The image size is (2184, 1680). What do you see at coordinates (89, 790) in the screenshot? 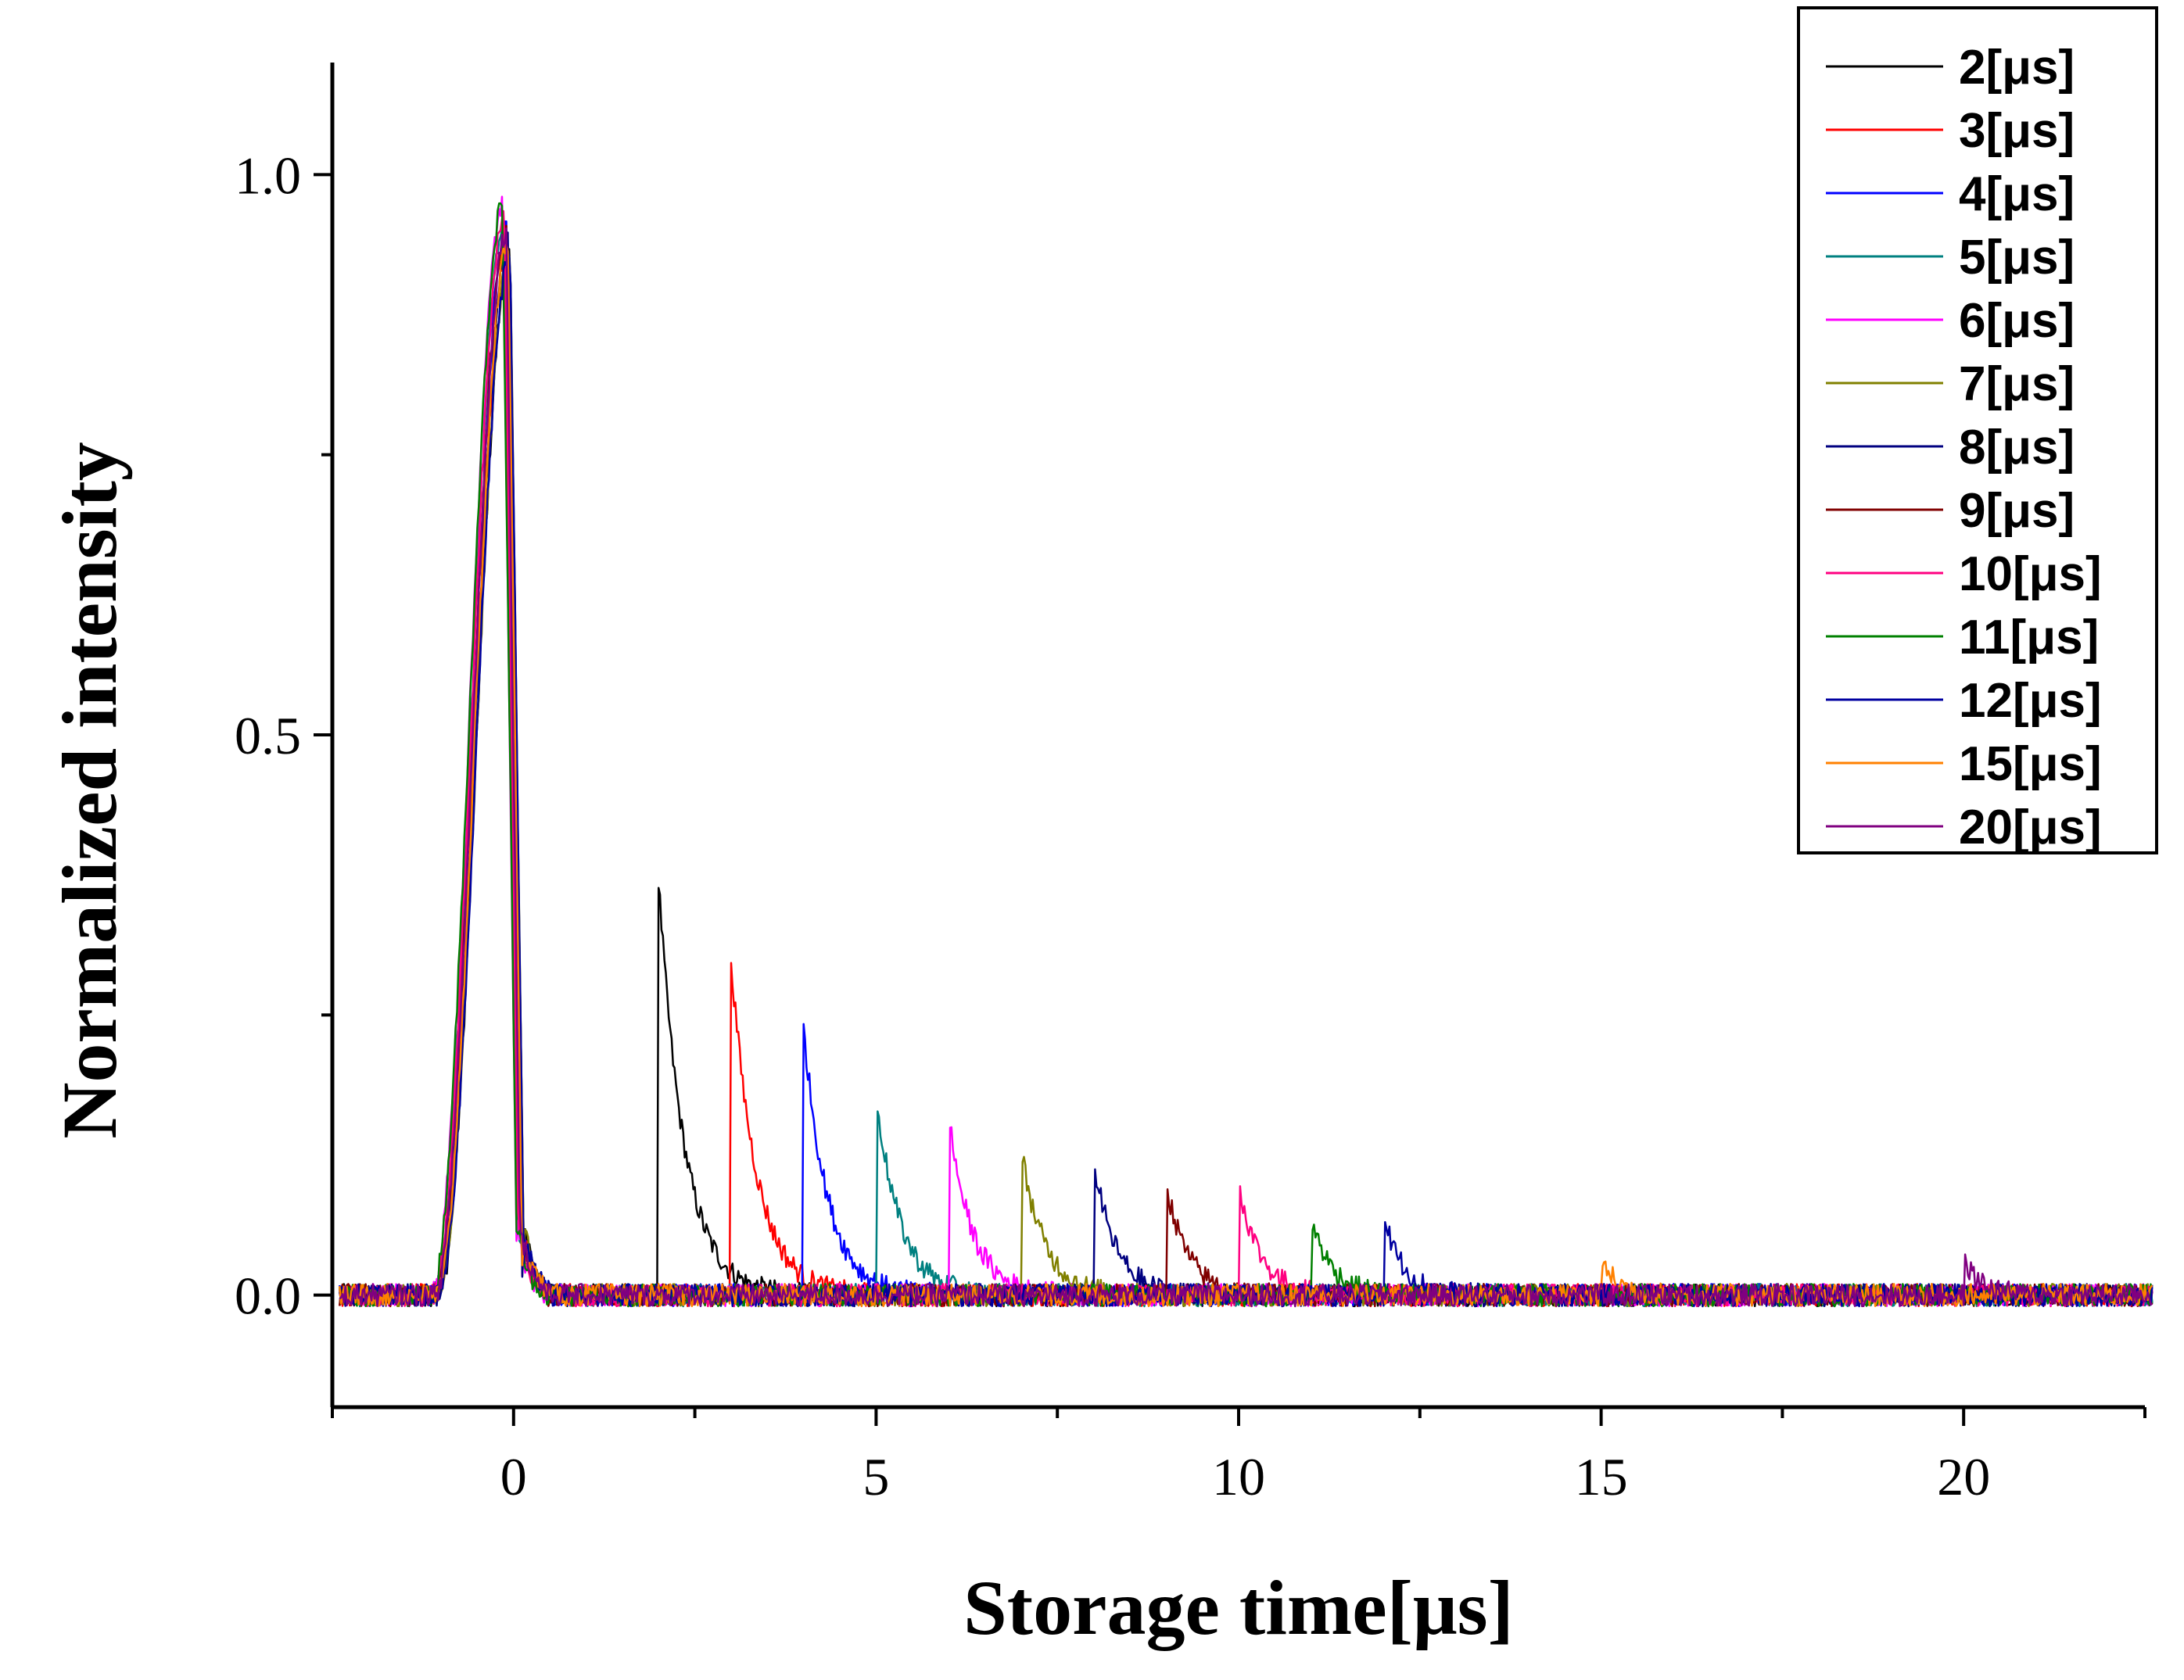
I see `y-axis-title: Normalized intensity` at bounding box center [89, 790].